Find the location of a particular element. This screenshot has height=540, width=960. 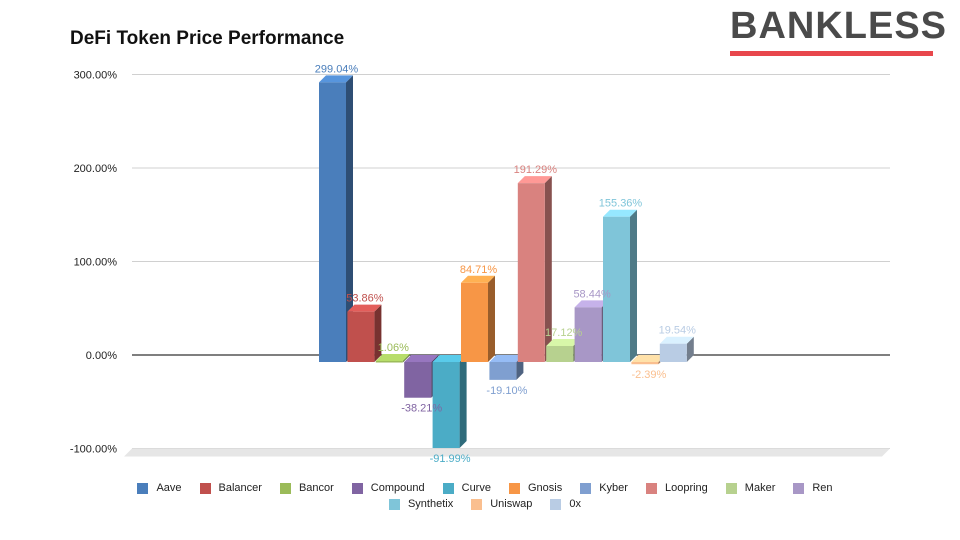

chart-title: DeFi Token Price Performance is located at coordinates (207, 38).